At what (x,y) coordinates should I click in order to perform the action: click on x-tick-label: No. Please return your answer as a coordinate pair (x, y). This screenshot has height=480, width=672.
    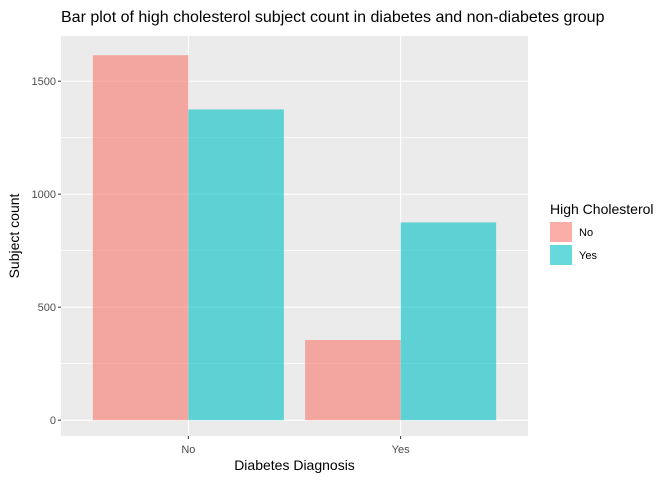
    Looking at the image, I should click on (188, 450).